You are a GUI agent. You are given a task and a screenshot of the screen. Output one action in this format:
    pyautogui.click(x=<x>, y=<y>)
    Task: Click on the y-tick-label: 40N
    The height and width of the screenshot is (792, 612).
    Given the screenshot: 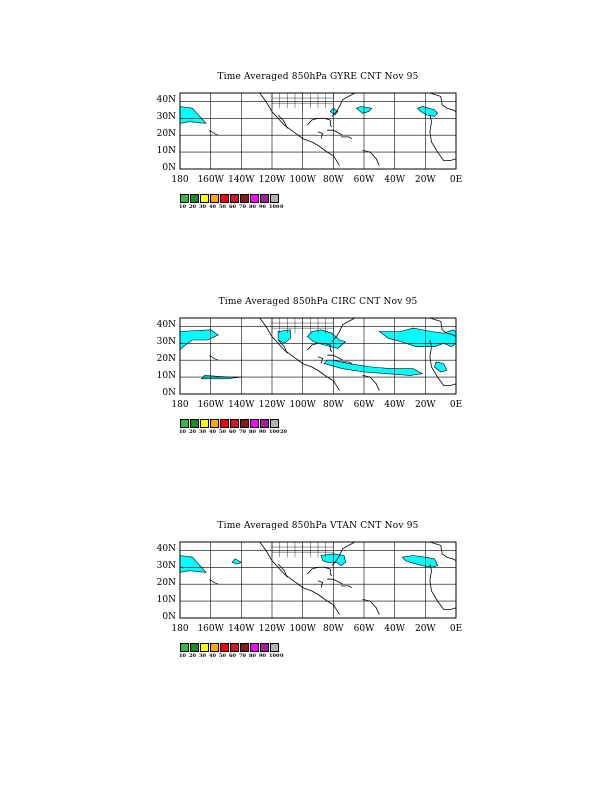 What is the action you would take?
    pyautogui.click(x=166, y=549)
    